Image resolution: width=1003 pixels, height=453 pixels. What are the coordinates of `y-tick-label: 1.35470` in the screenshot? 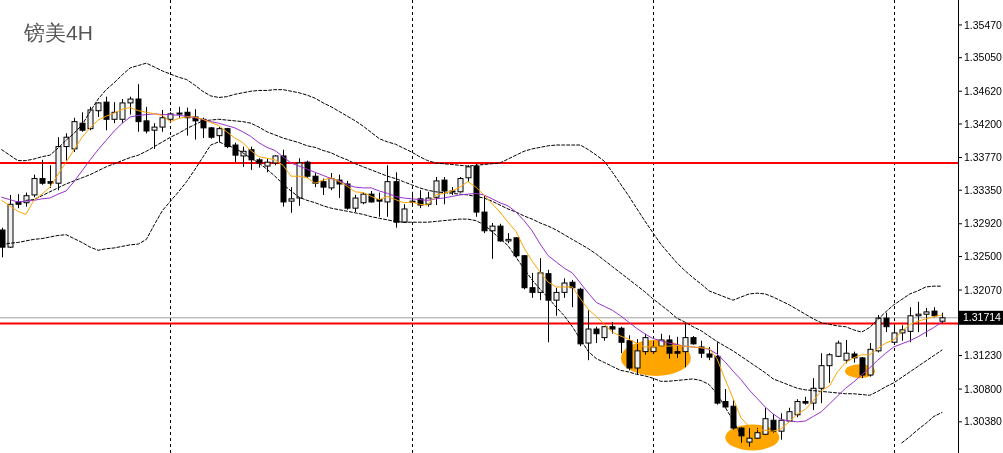 It's located at (983, 24).